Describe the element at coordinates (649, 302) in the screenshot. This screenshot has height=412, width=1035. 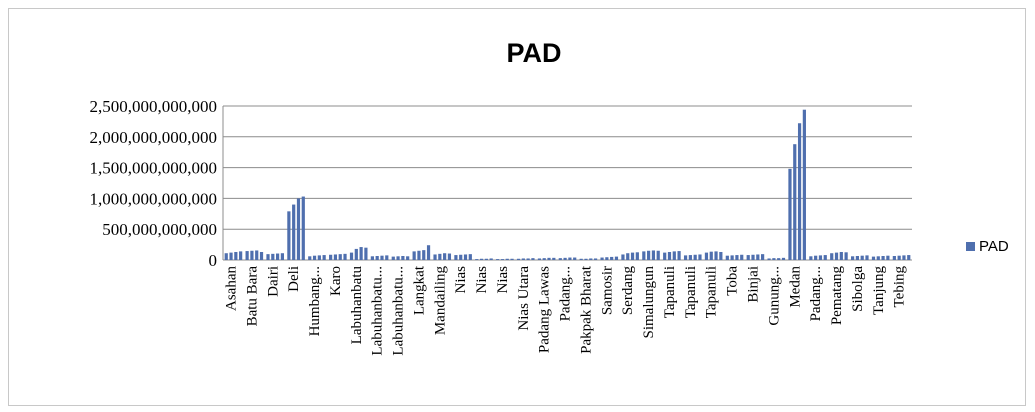
I see `x-category-label: Simalungun` at that location.